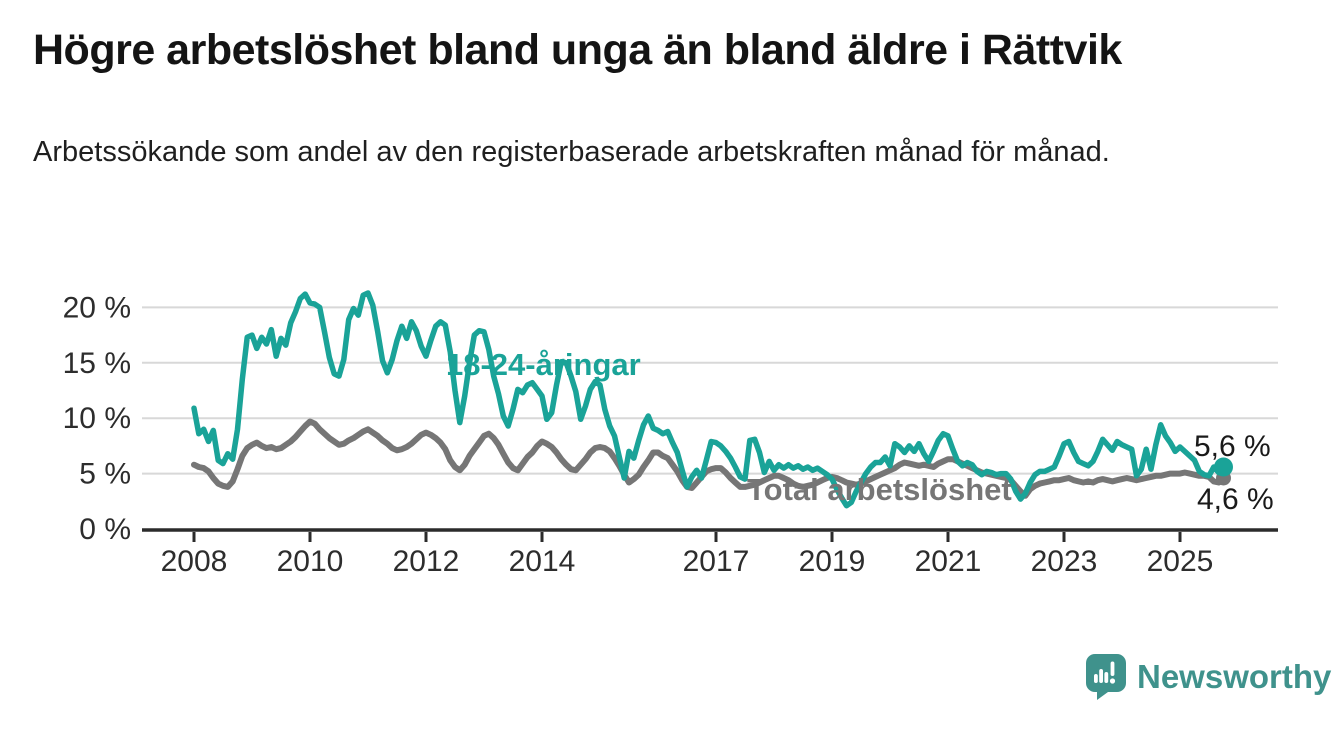 The height and width of the screenshot is (734, 1340). I want to click on x-axis-tick-label: 2021, so click(948, 561).